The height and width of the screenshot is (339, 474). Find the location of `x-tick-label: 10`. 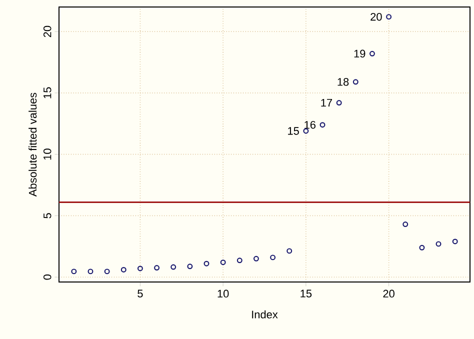

x-tick-label: 10 is located at coordinates (223, 294).